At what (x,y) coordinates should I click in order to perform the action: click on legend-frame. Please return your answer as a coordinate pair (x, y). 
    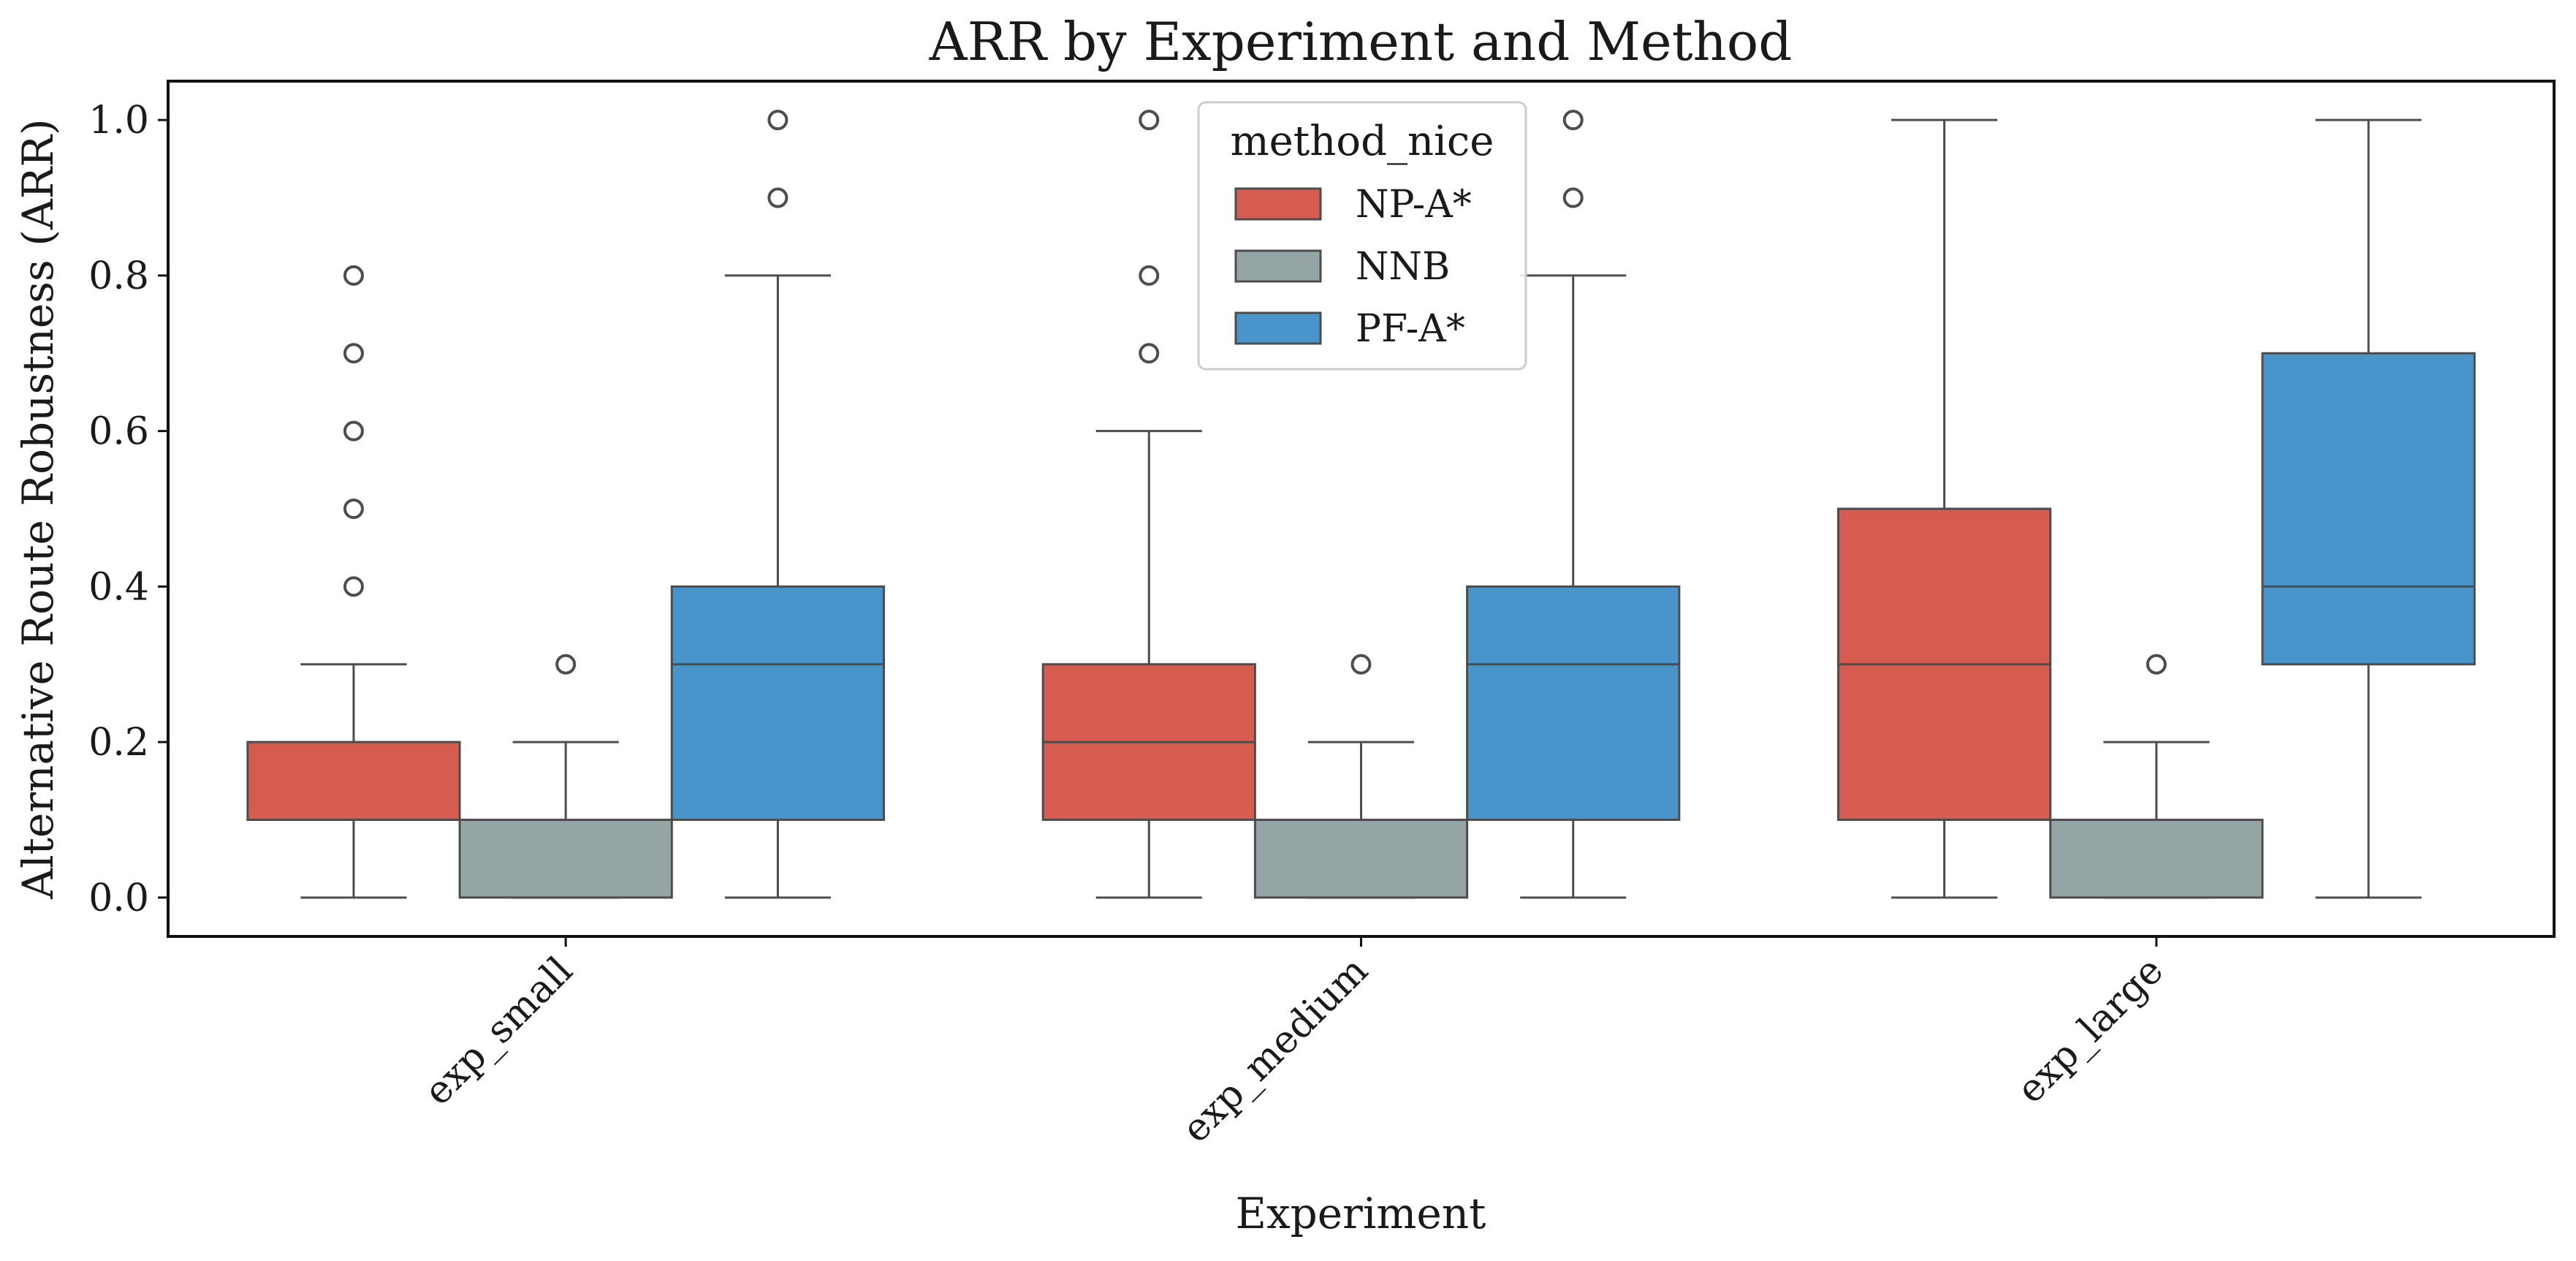
    Looking at the image, I should click on (1362, 236).